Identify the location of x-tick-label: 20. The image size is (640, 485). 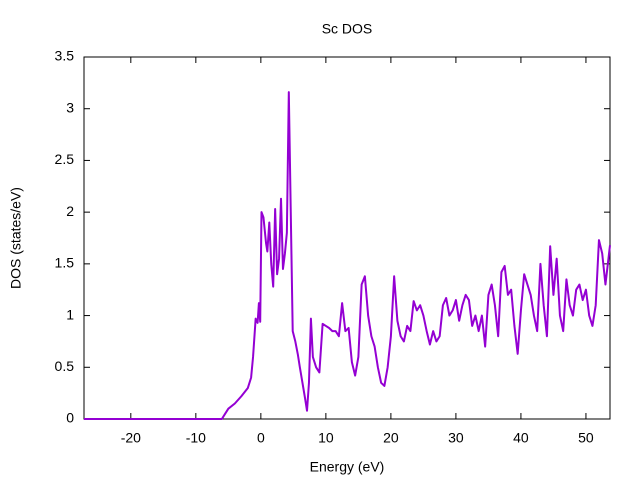
(391, 438).